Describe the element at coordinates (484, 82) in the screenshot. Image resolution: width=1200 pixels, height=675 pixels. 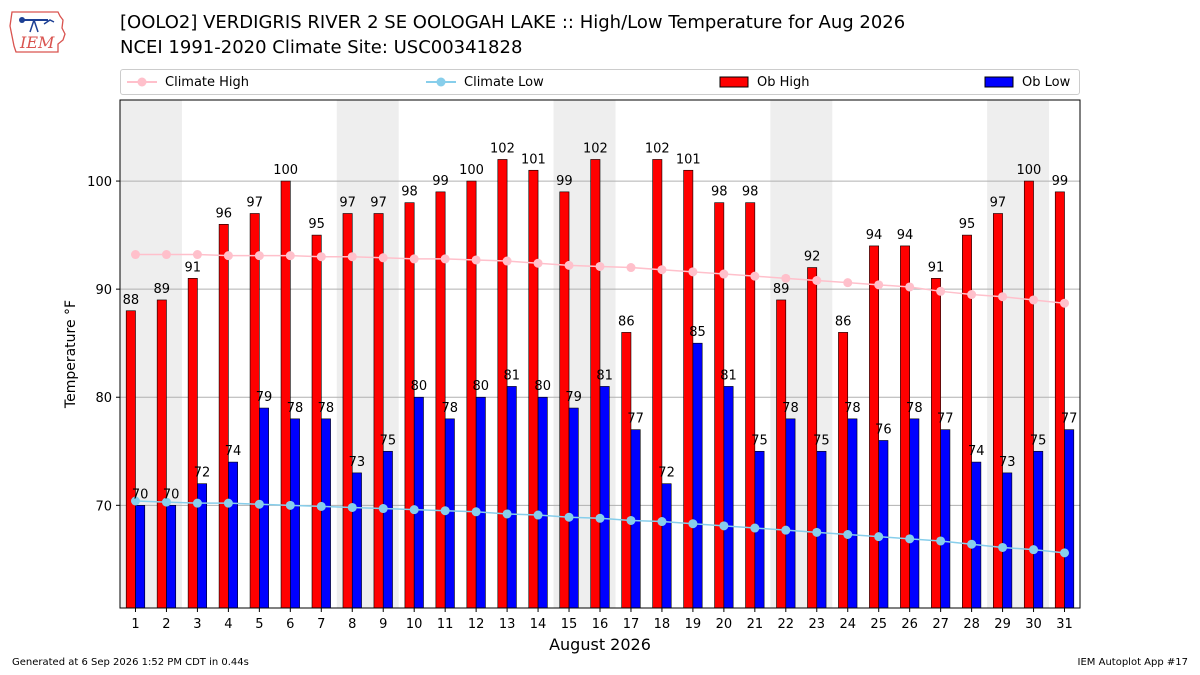
I see `legend-item-climate-low: Climate Low` at that location.